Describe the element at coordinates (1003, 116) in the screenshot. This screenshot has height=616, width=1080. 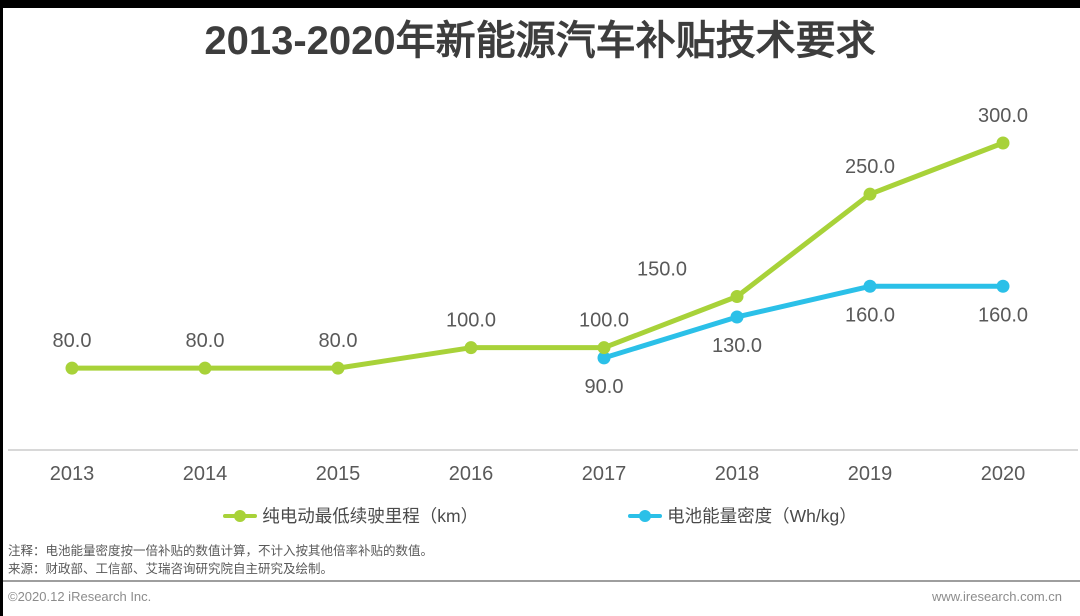
I see `data-label: 300.0` at that location.